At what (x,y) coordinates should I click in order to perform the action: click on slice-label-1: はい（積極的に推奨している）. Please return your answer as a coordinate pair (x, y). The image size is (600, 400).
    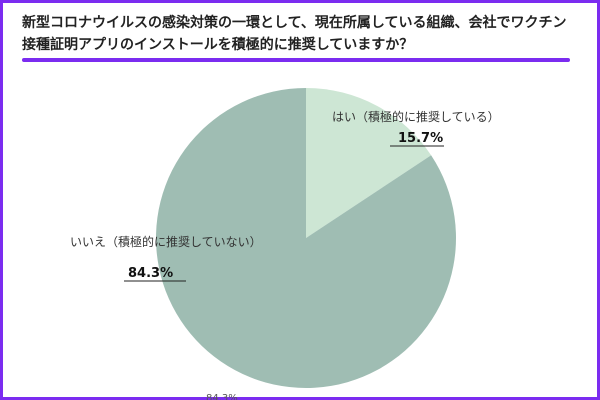
    Looking at the image, I should click on (416, 116).